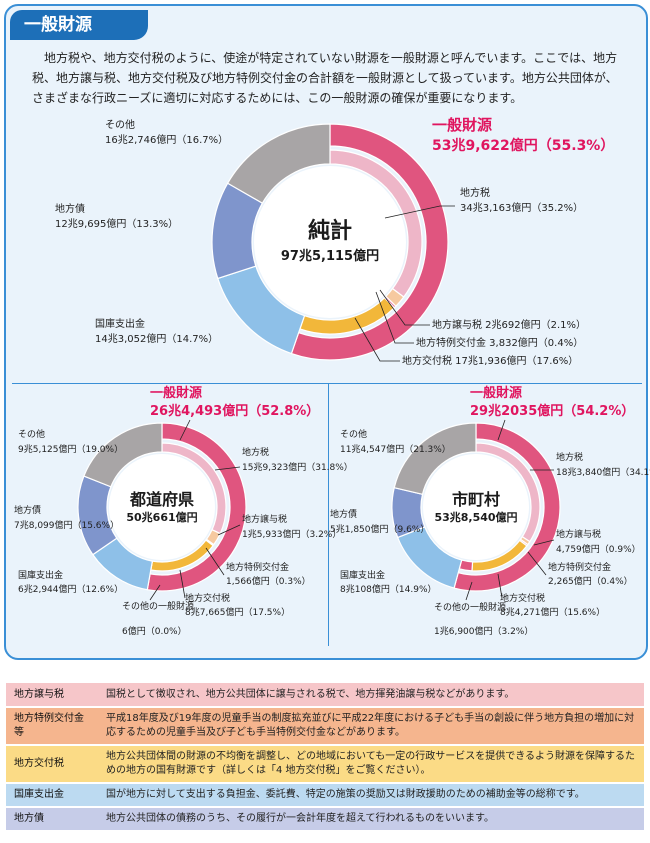  What do you see at coordinates (330, 256) in the screenshot?
I see `center-value: 97兆5,115億円` at bounding box center [330, 256].